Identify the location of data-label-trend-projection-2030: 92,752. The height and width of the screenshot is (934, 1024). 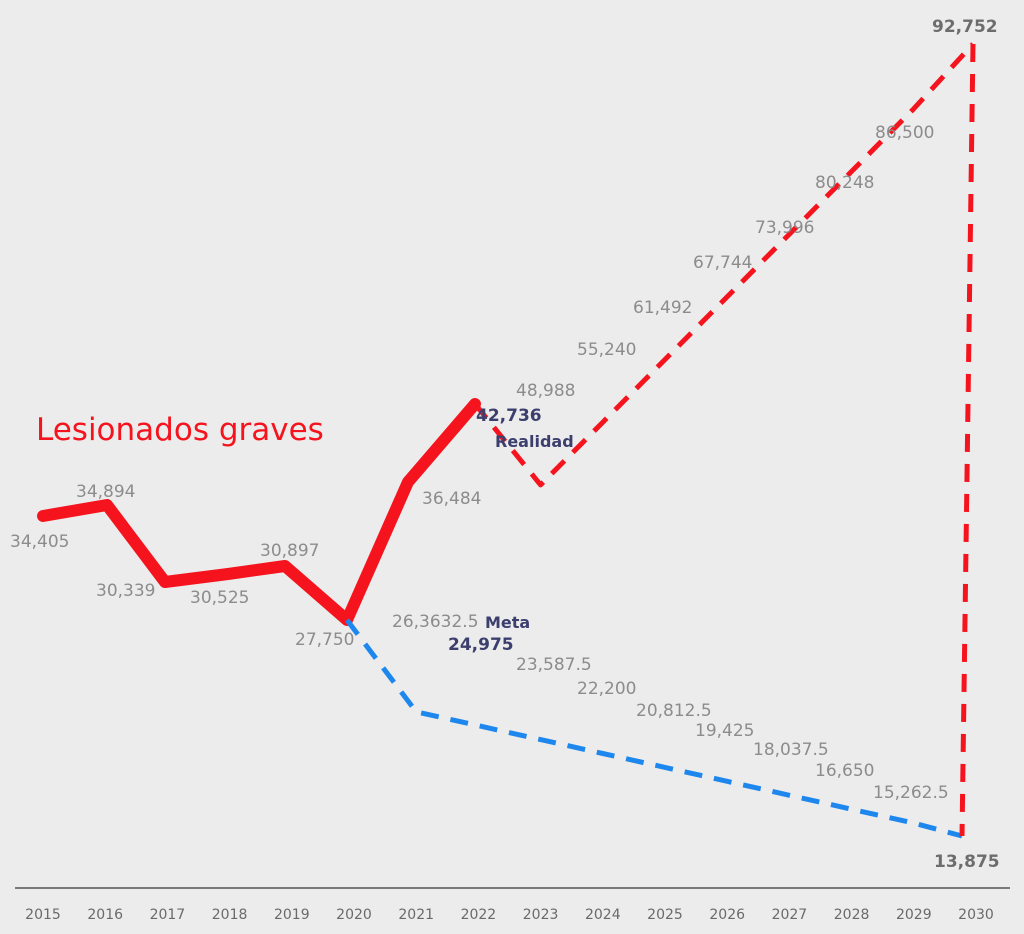
(965, 27).